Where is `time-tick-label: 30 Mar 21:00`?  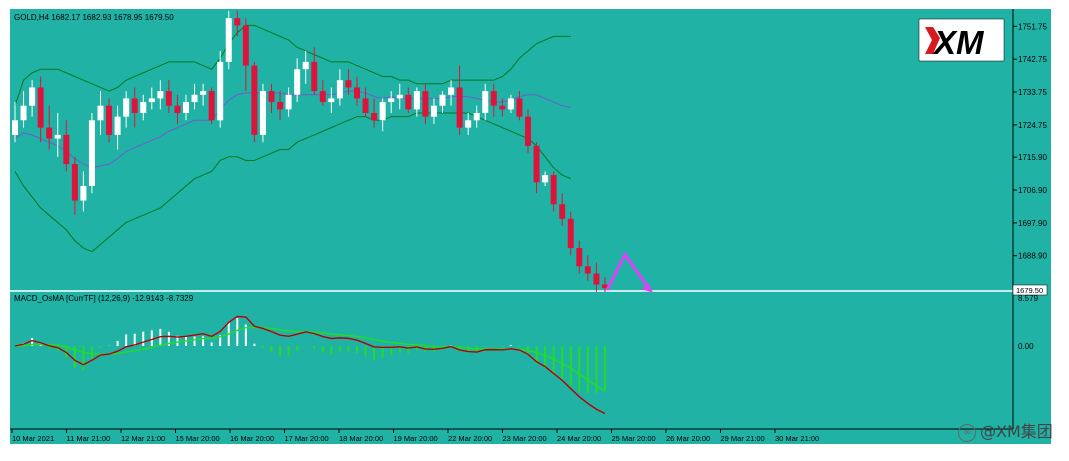
time-tick-label: 30 Mar 21:00 is located at coordinates (797, 438).